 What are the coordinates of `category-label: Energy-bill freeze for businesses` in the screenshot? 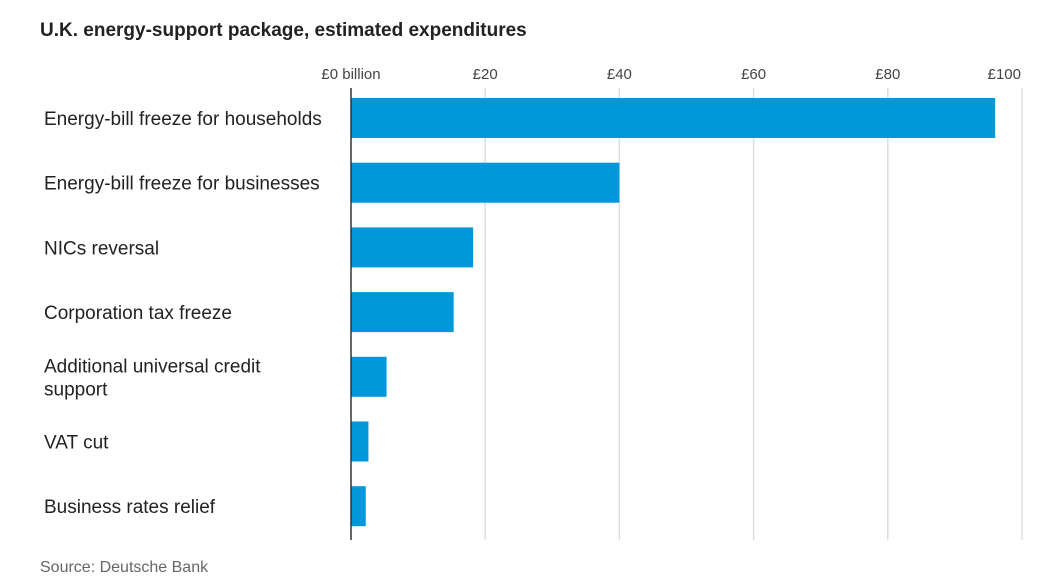 It's located at (182, 184).